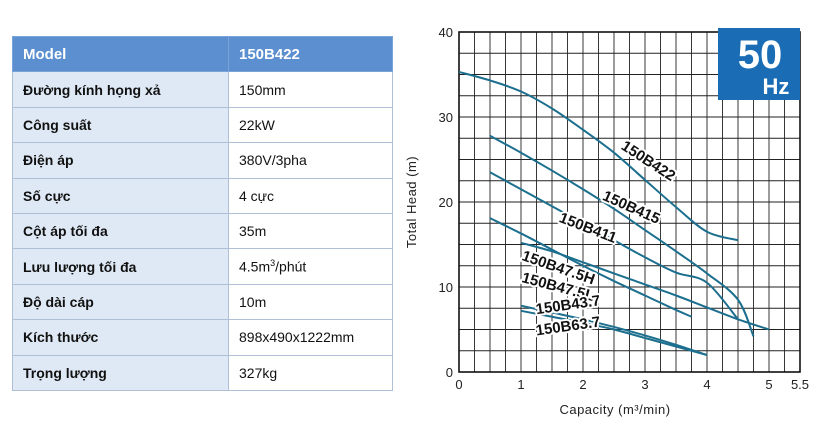 Image resolution: width=818 pixels, height=439 pixels. I want to click on spec-value: 898x490x1222mm, so click(310, 337).